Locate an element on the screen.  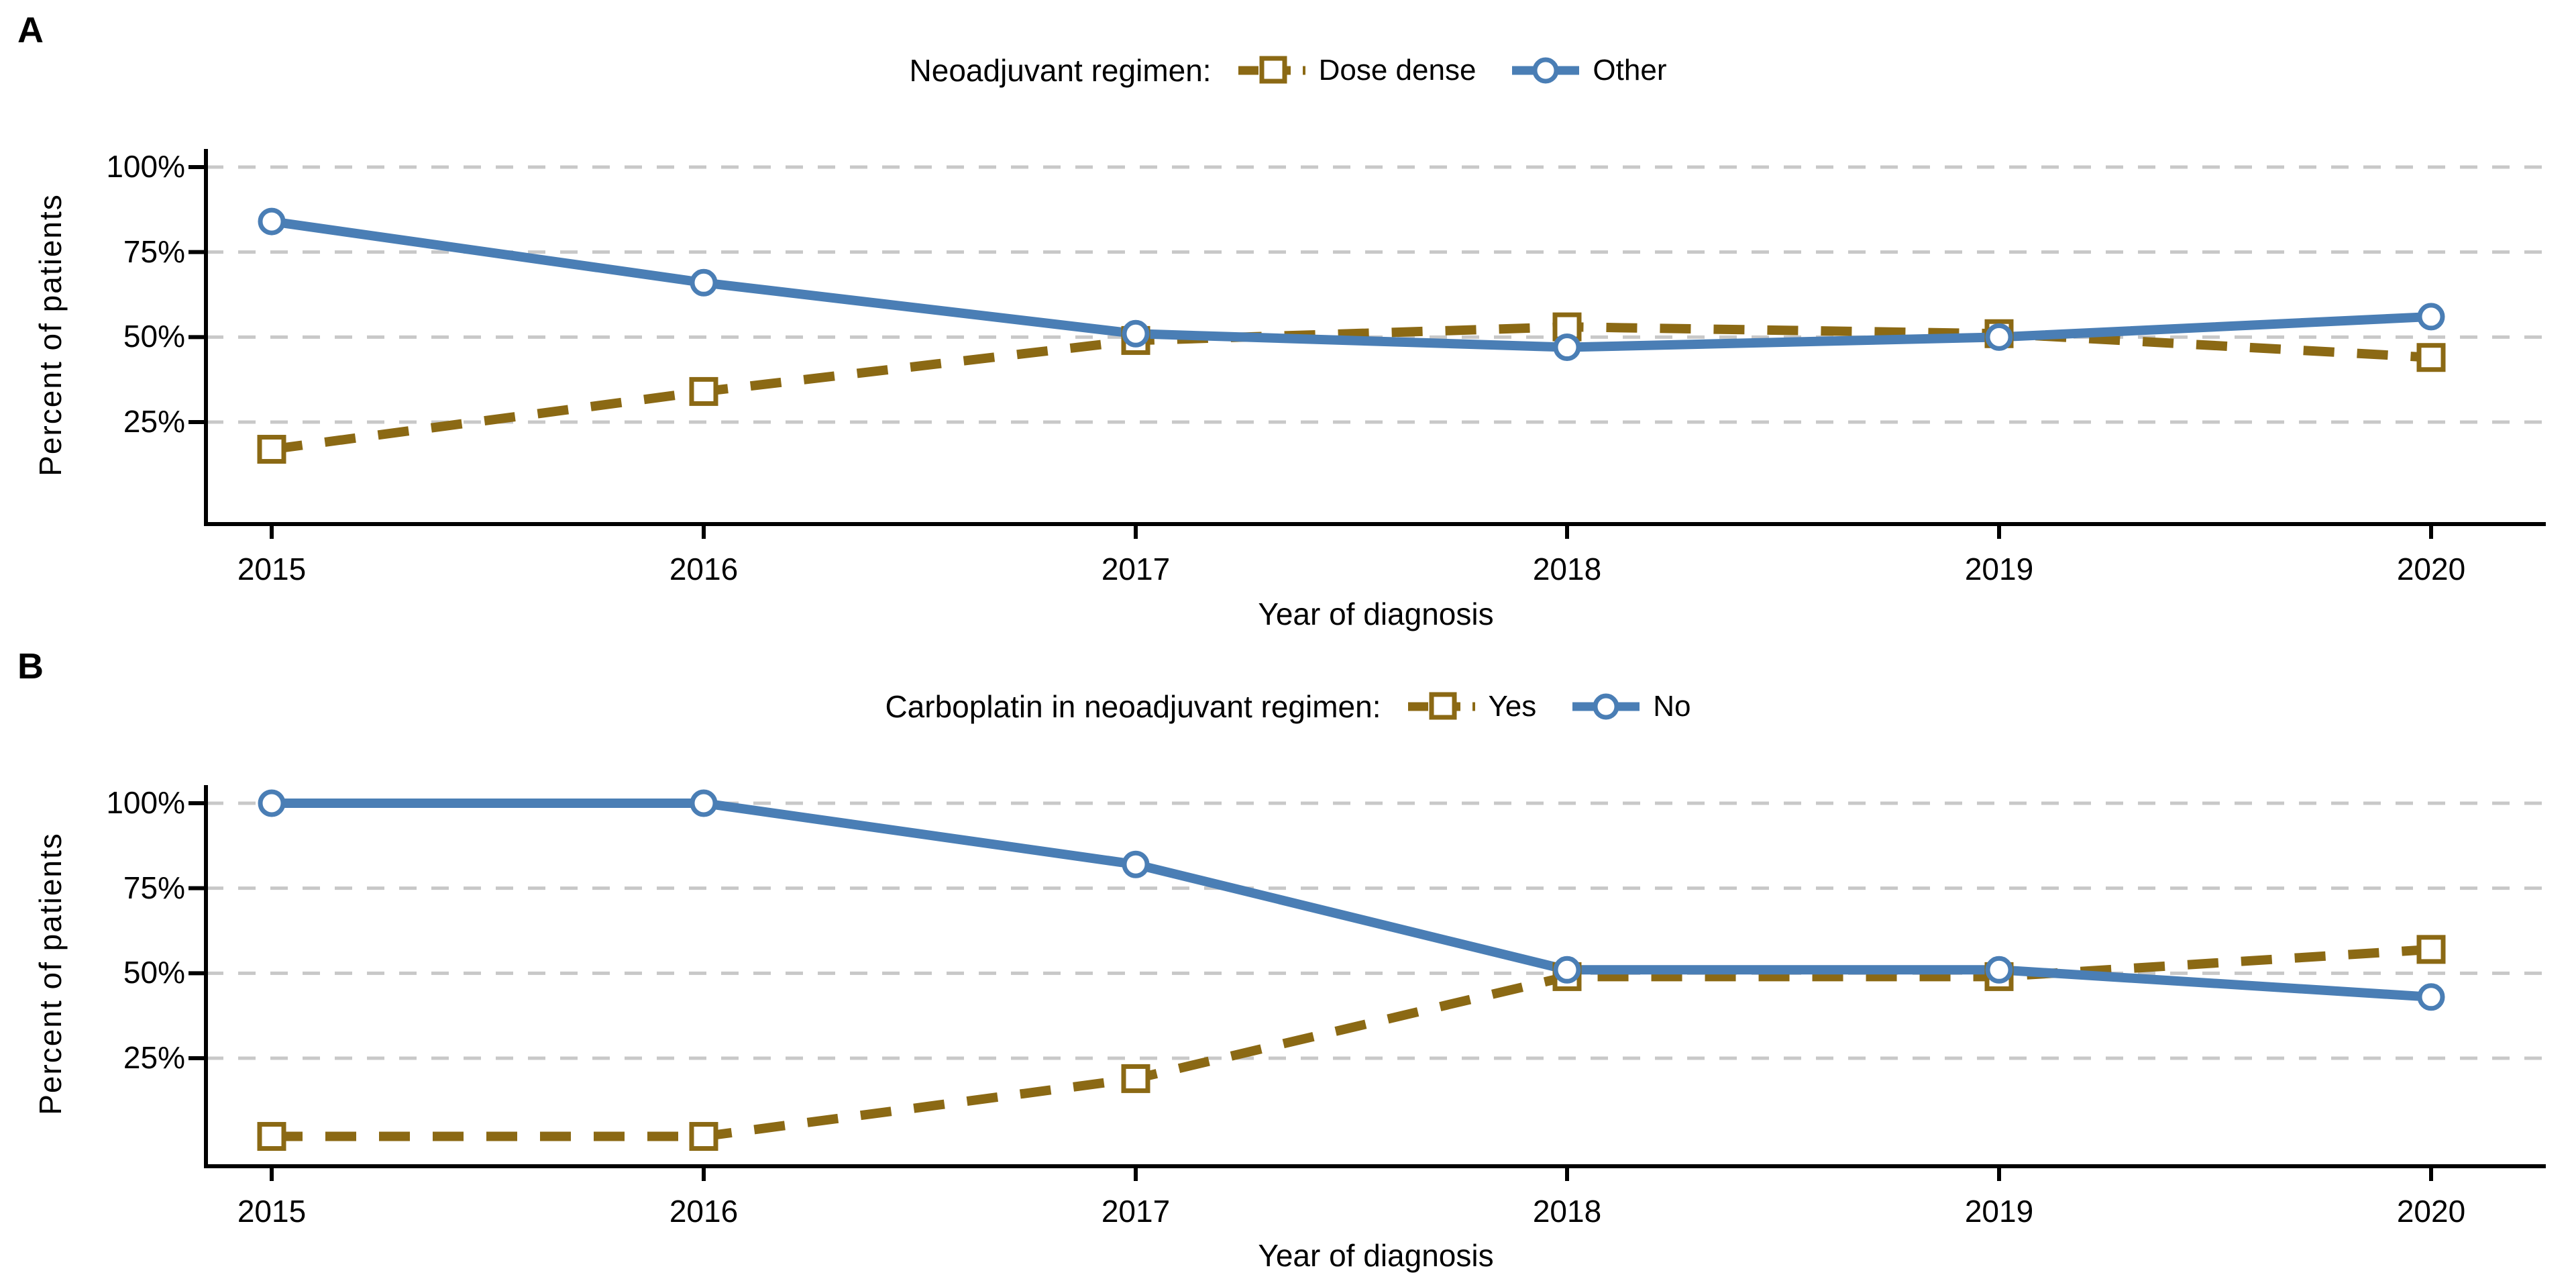
legend-item-no: No is located at coordinates (1631, 706).